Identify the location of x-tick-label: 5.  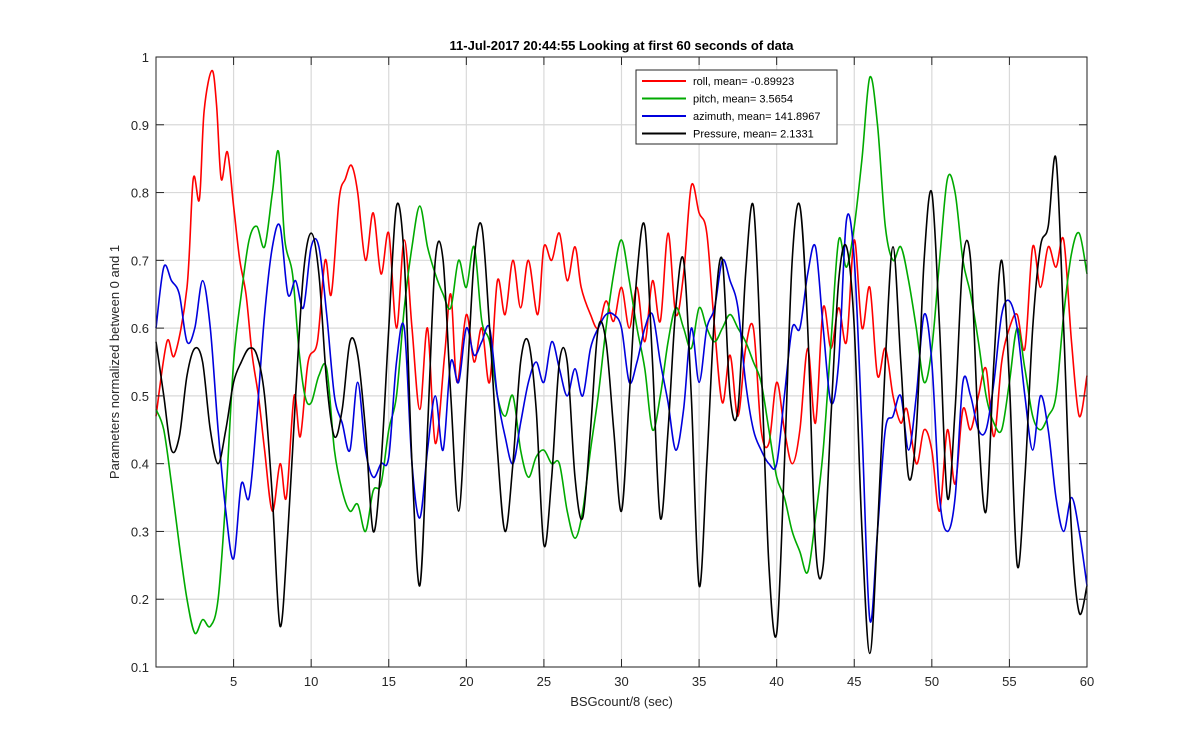
(233, 681).